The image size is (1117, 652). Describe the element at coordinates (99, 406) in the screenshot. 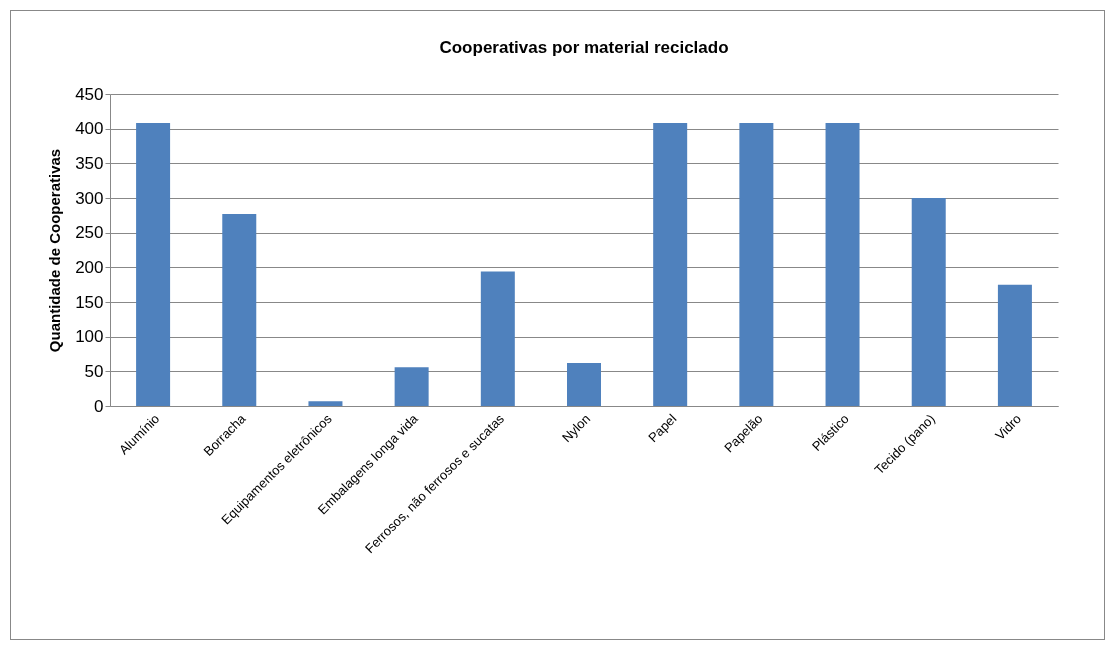

I see `y-tick-label: 0` at that location.